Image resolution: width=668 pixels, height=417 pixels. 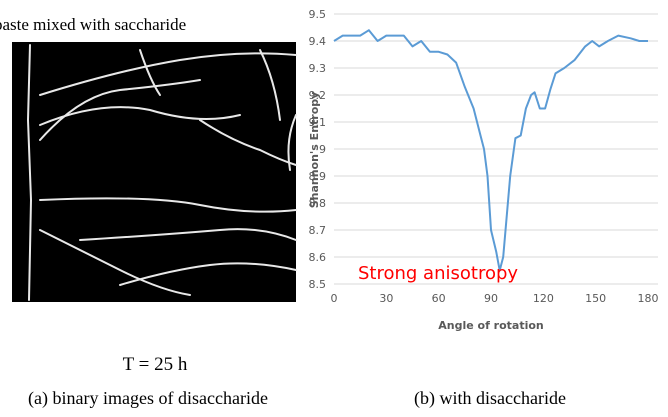 I want to click on y-tick-label: 8.8, so click(x=318, y=203).